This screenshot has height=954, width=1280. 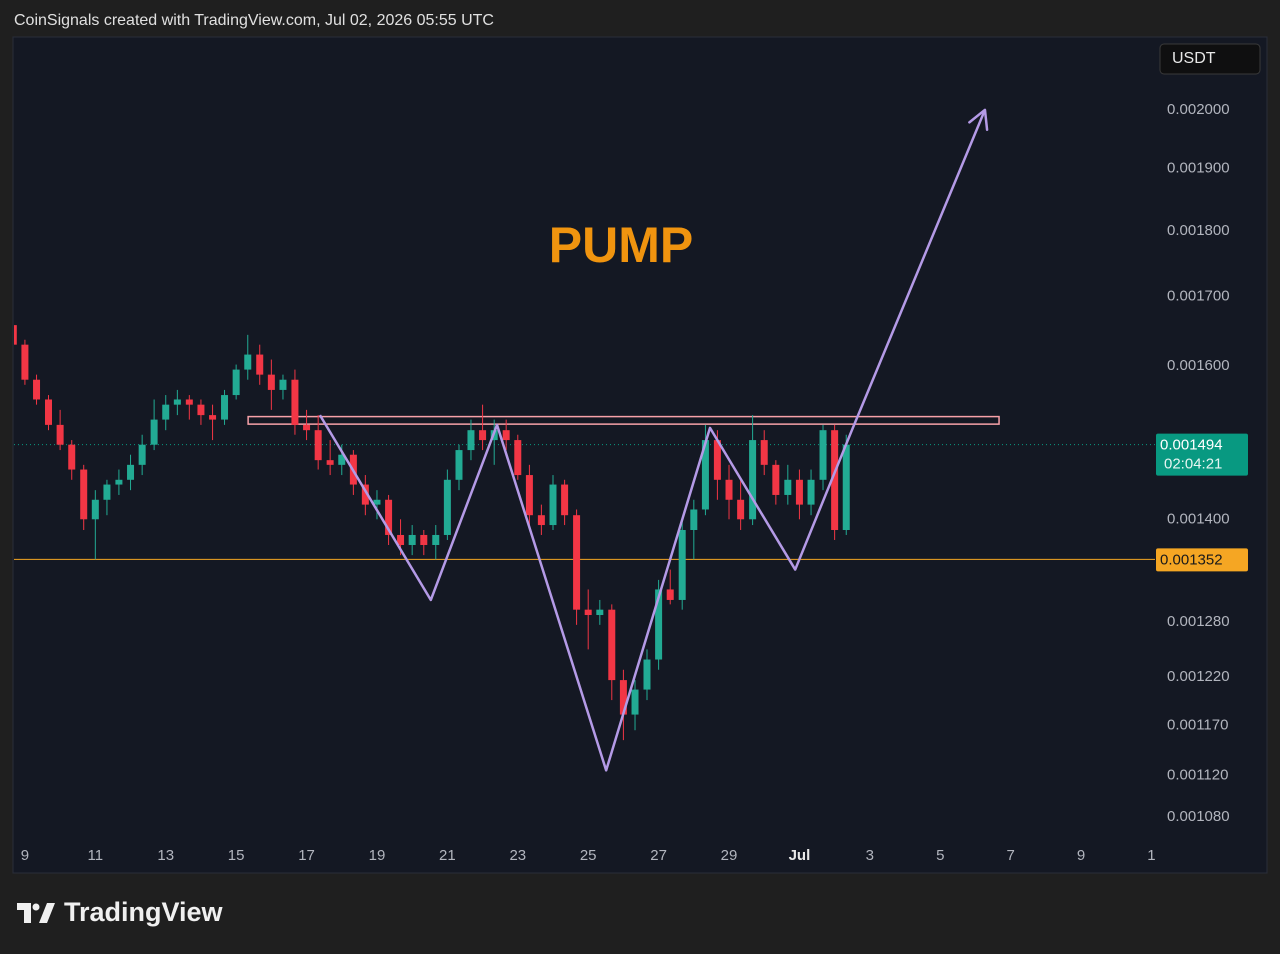 I want to click on y-tick-label: 0.001120, so click(x=1197, y=774).